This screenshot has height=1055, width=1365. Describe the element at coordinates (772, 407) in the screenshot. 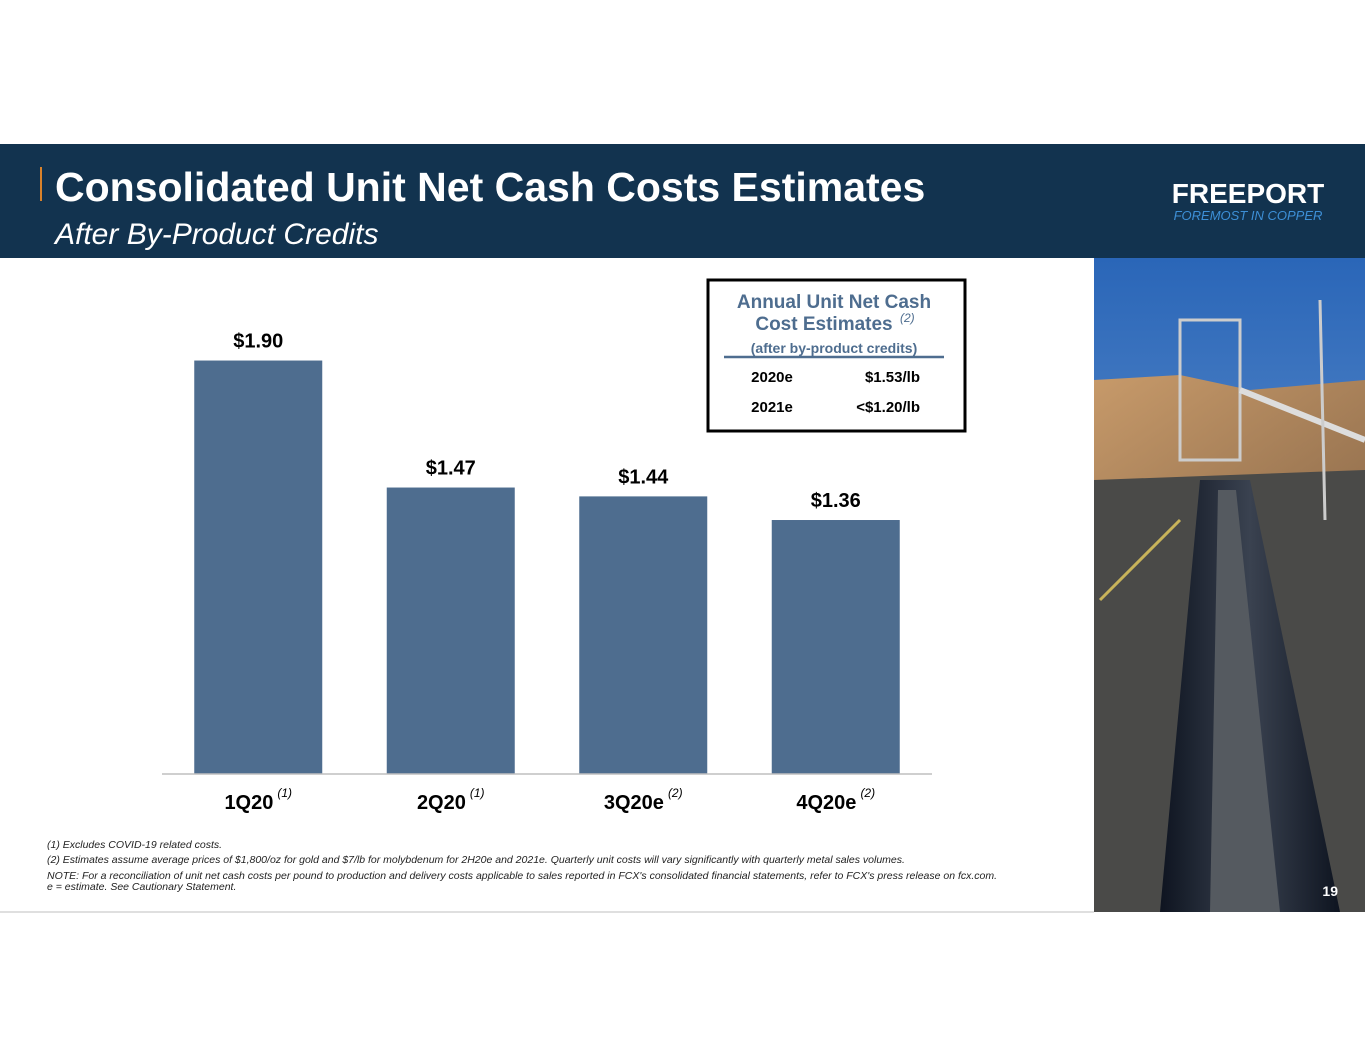

I see `table-cell: 2021e` at that location.